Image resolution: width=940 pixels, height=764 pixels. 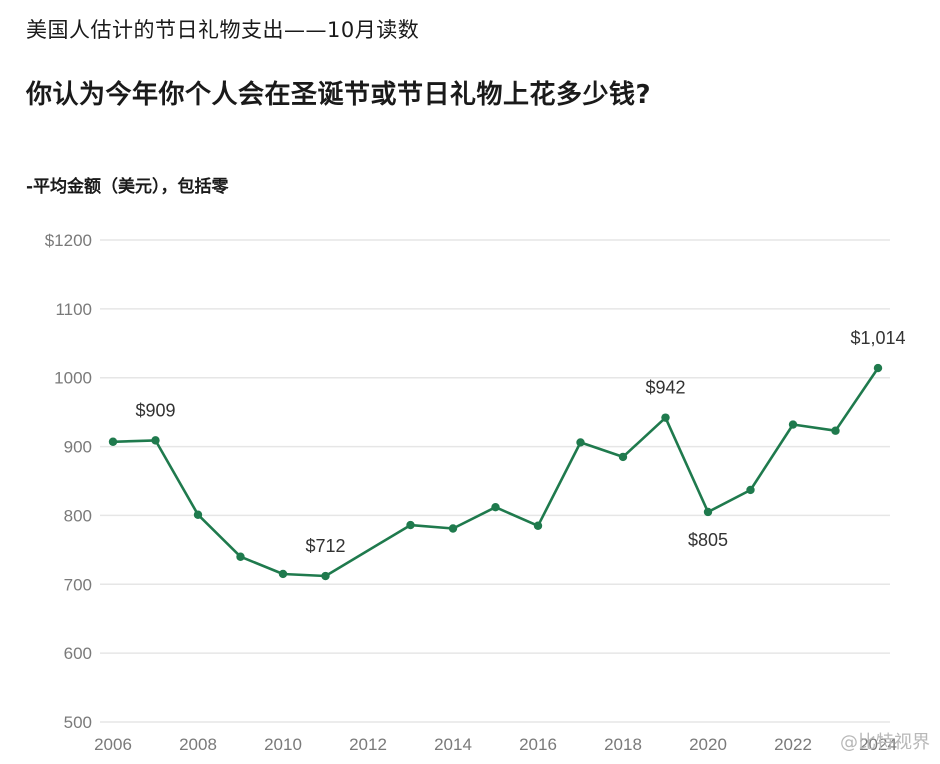 I want to click on x-tick-label-2016: 2016, so click(x=538, y=744).